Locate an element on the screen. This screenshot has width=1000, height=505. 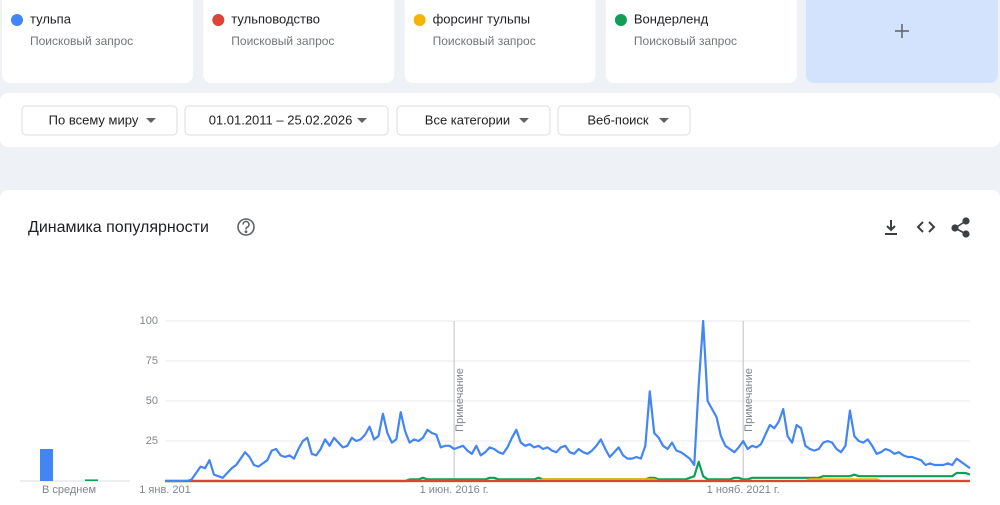
term-card: тульповодство Поисковый запрос is located at coordinates (299, 41).